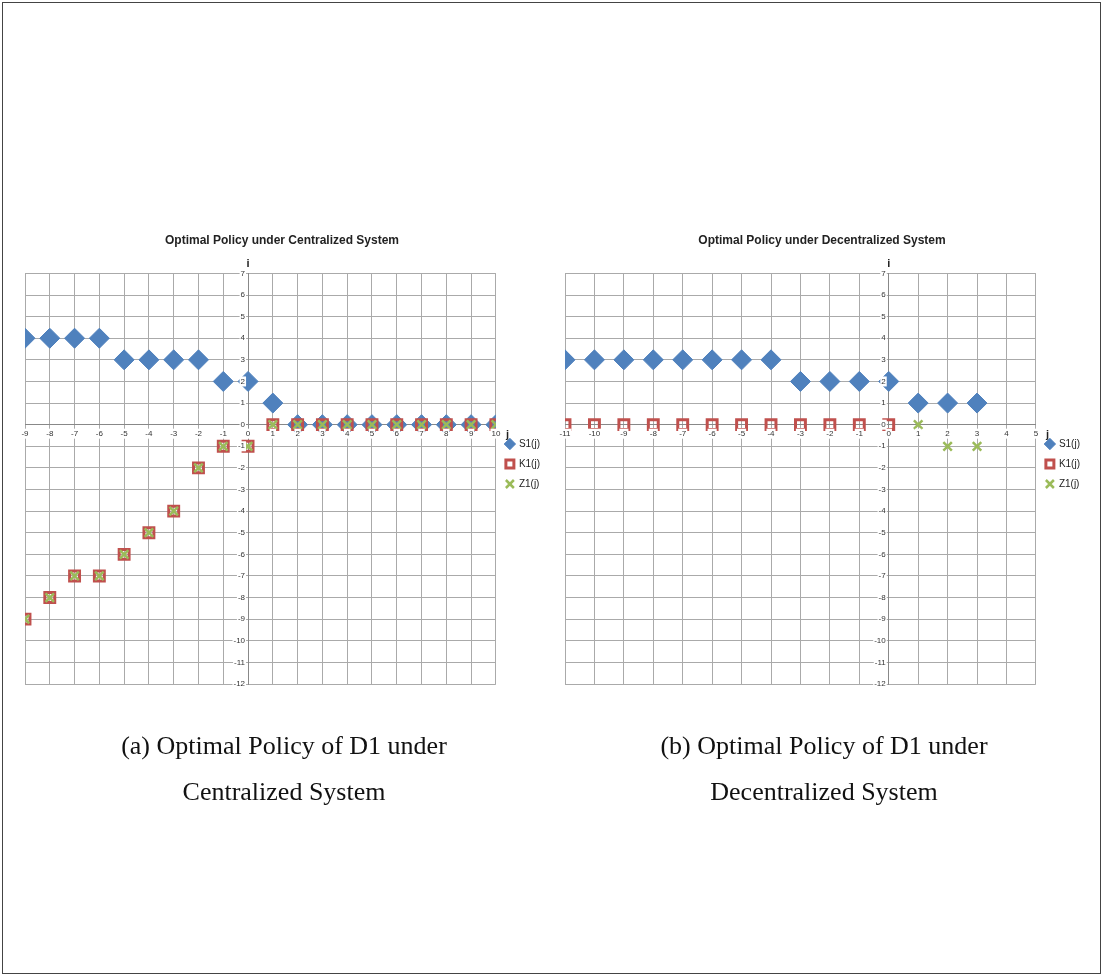 This screenshot has height=978, width=1105. Describe the element at coordinates (243, 273) in the screenshot. I see `y-tick-label: 7` at that location.